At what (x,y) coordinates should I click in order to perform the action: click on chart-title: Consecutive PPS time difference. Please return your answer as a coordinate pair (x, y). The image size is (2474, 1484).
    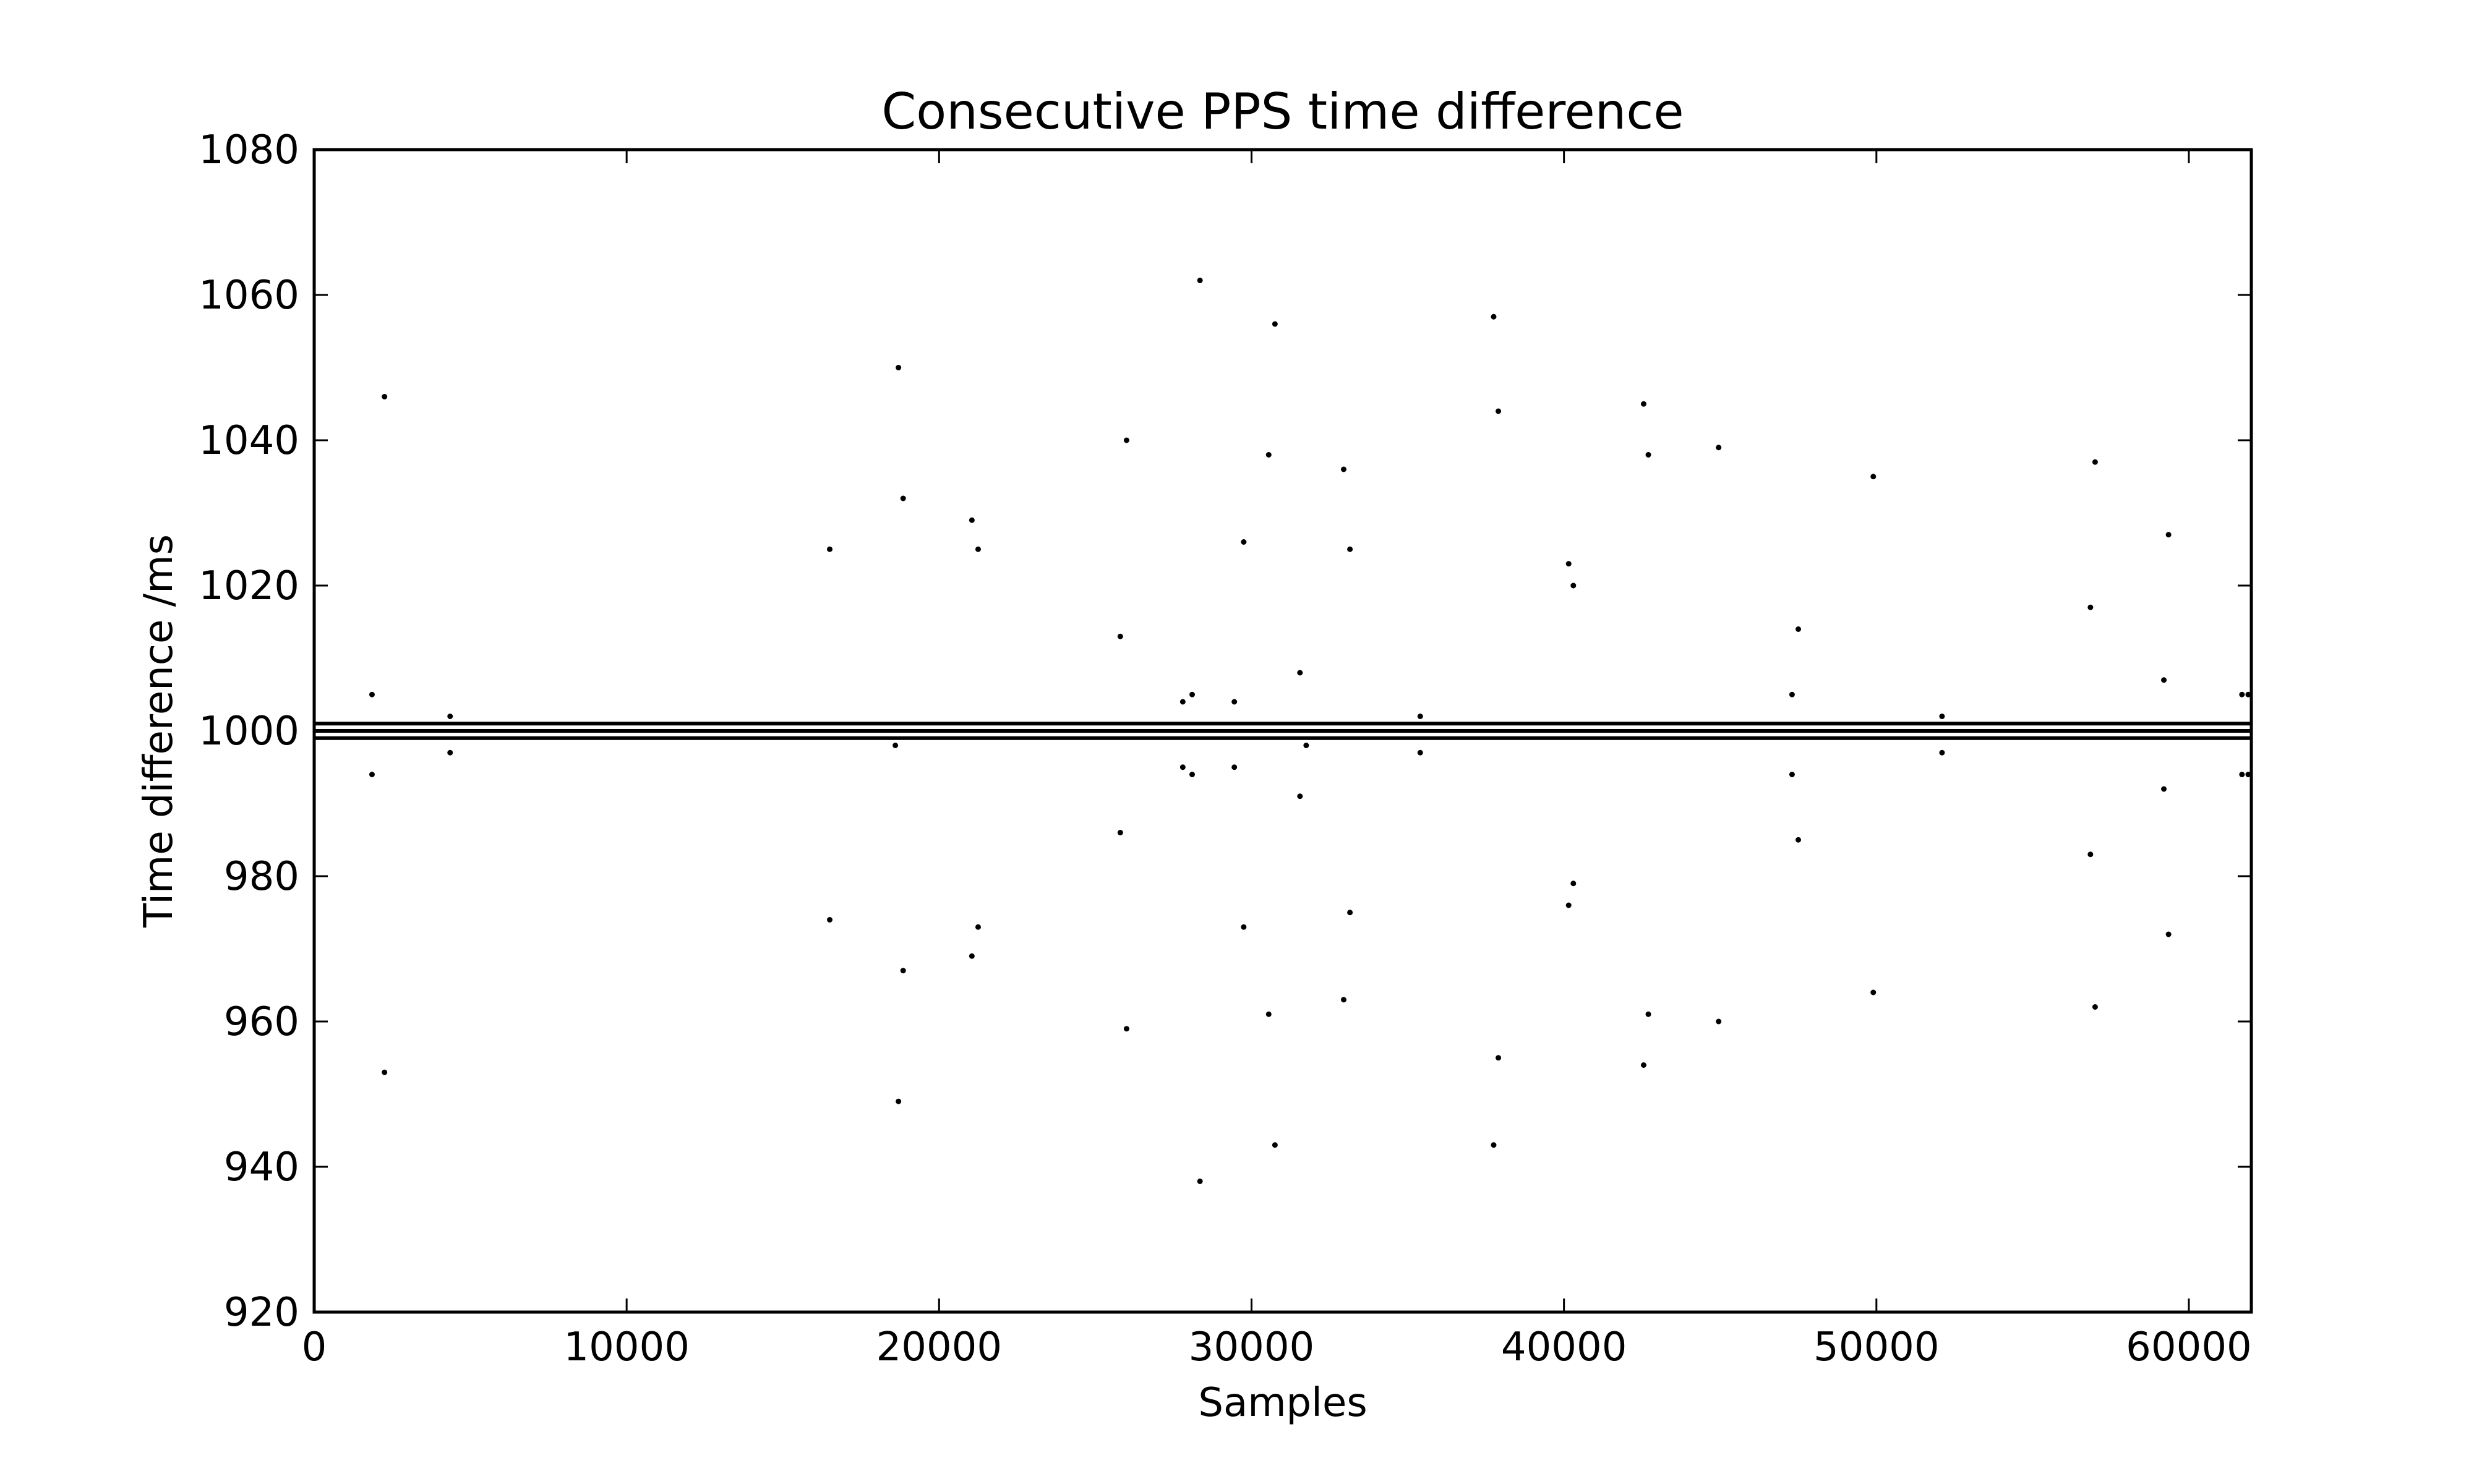
    Looking at the image, I should click on (1282, 111).